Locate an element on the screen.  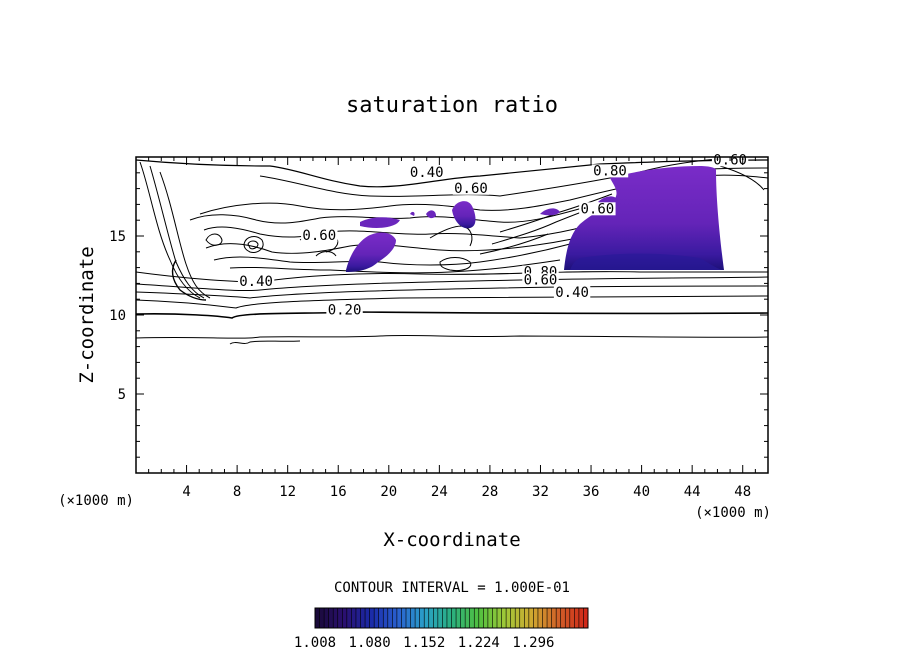
colorbar-tick-label: 1.224 is located at coordinates (479, 643).